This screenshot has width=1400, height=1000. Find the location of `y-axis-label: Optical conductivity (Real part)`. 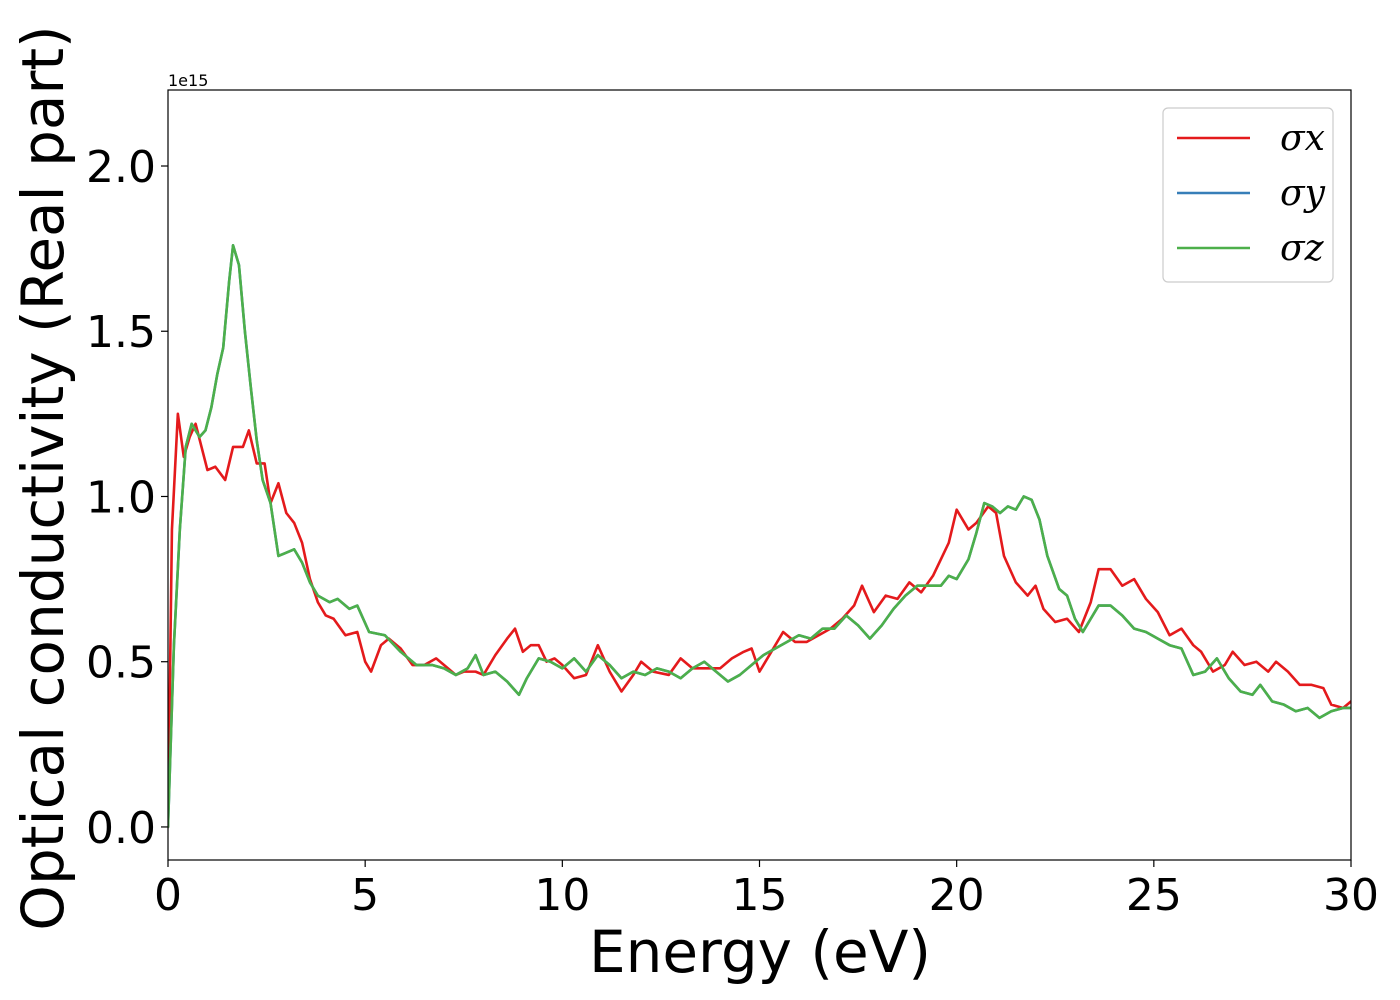

y-axis-label: Optical conductivity (Real part) is located at coordinates (43, 477).